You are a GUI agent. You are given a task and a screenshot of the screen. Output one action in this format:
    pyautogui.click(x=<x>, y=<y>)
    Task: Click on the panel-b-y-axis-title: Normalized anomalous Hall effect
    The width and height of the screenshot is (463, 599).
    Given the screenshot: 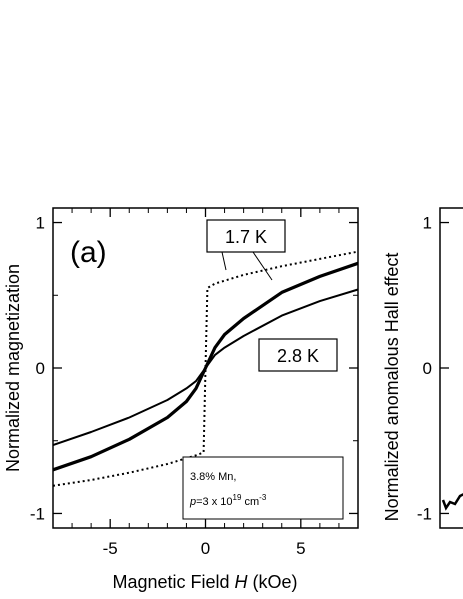 What is the action you would take?
    pyautogui.click(x=392, y=387)
    